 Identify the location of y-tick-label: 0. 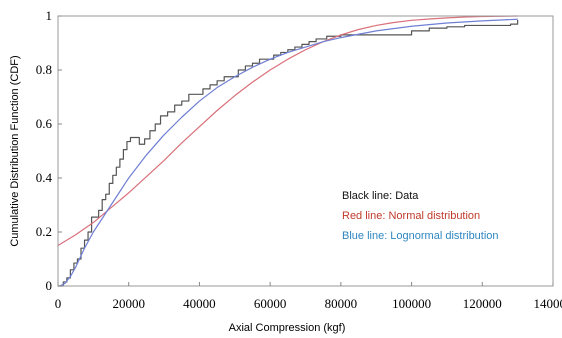
(49, 285).